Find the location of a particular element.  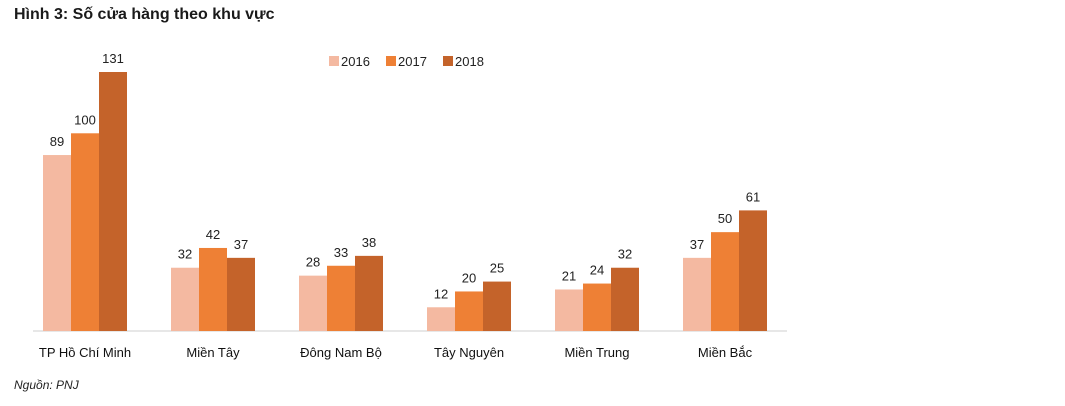

legend-swatch-2016 is located at coordinates (334, 61).